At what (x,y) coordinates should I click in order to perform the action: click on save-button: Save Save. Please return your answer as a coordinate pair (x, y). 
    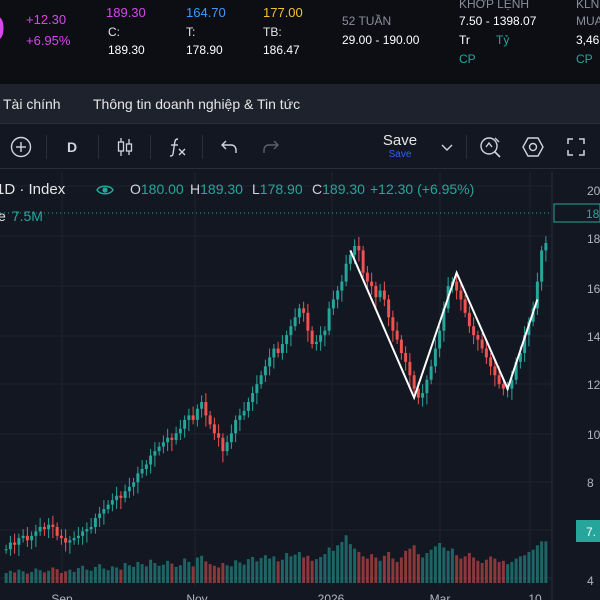
    Looking at the image, I should click on (400, 147).